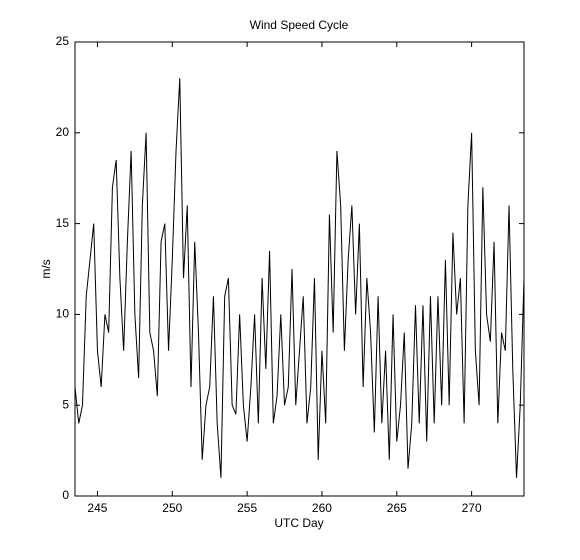 The image size is (580, 560). I want to click on y-tick-label: 20, so click(63, 132).